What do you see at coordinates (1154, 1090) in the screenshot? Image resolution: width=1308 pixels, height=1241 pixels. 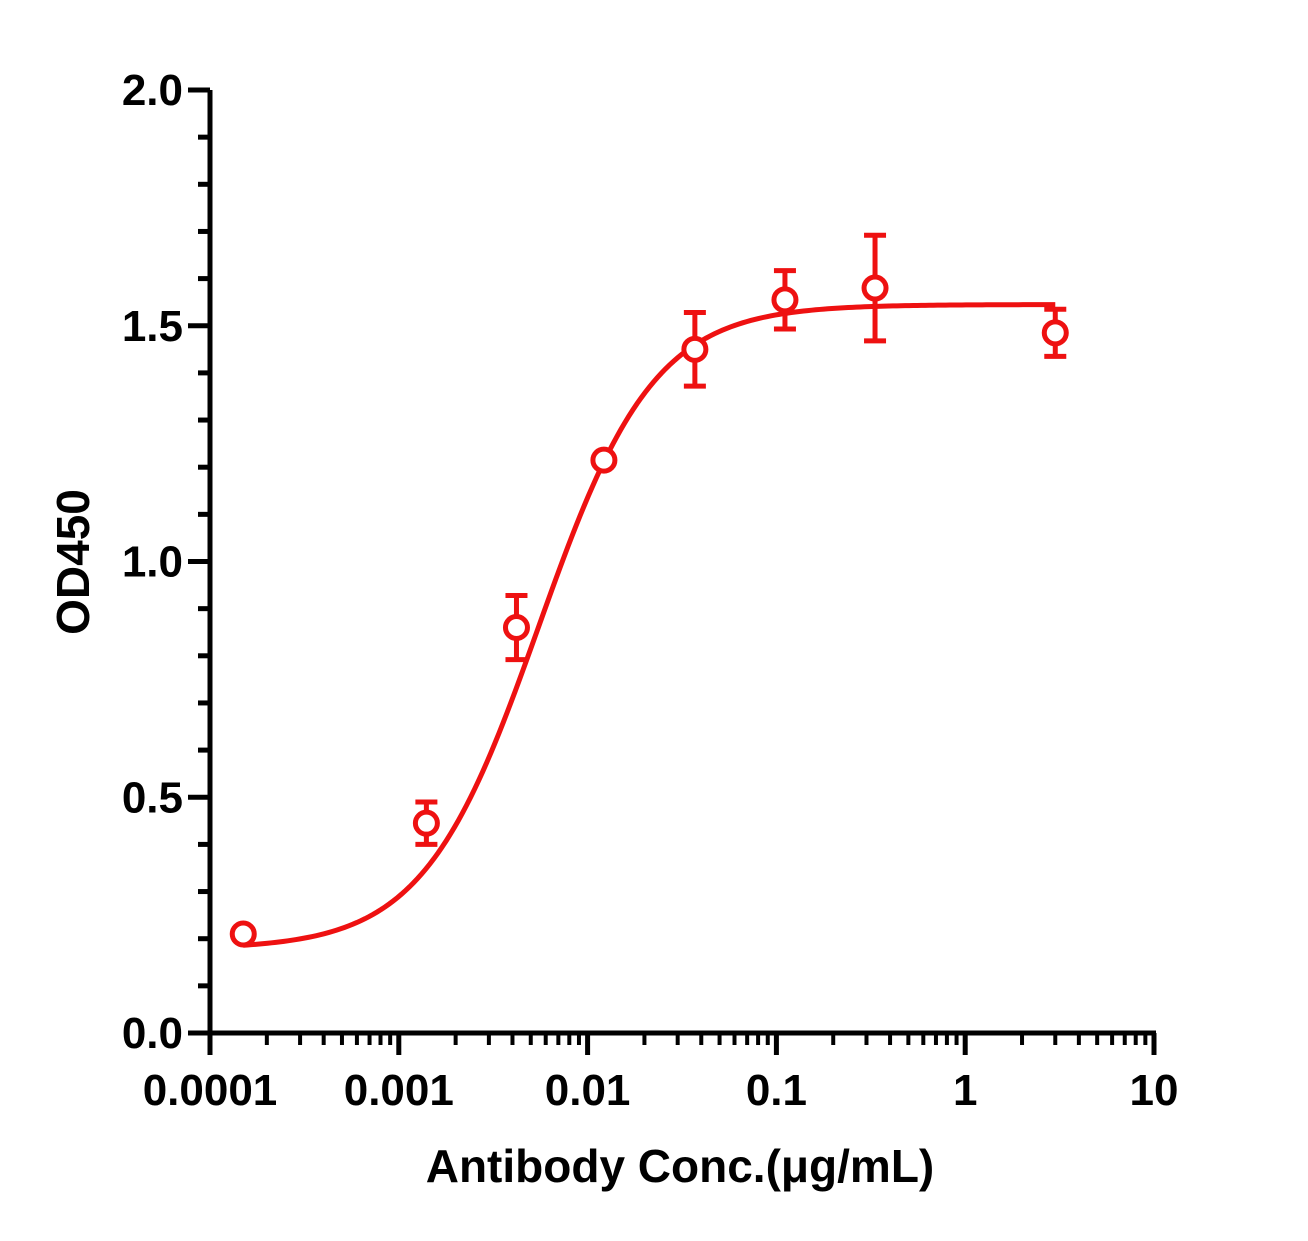 I see `x-tick-label: 10` at bounding box center [1154, 1090].